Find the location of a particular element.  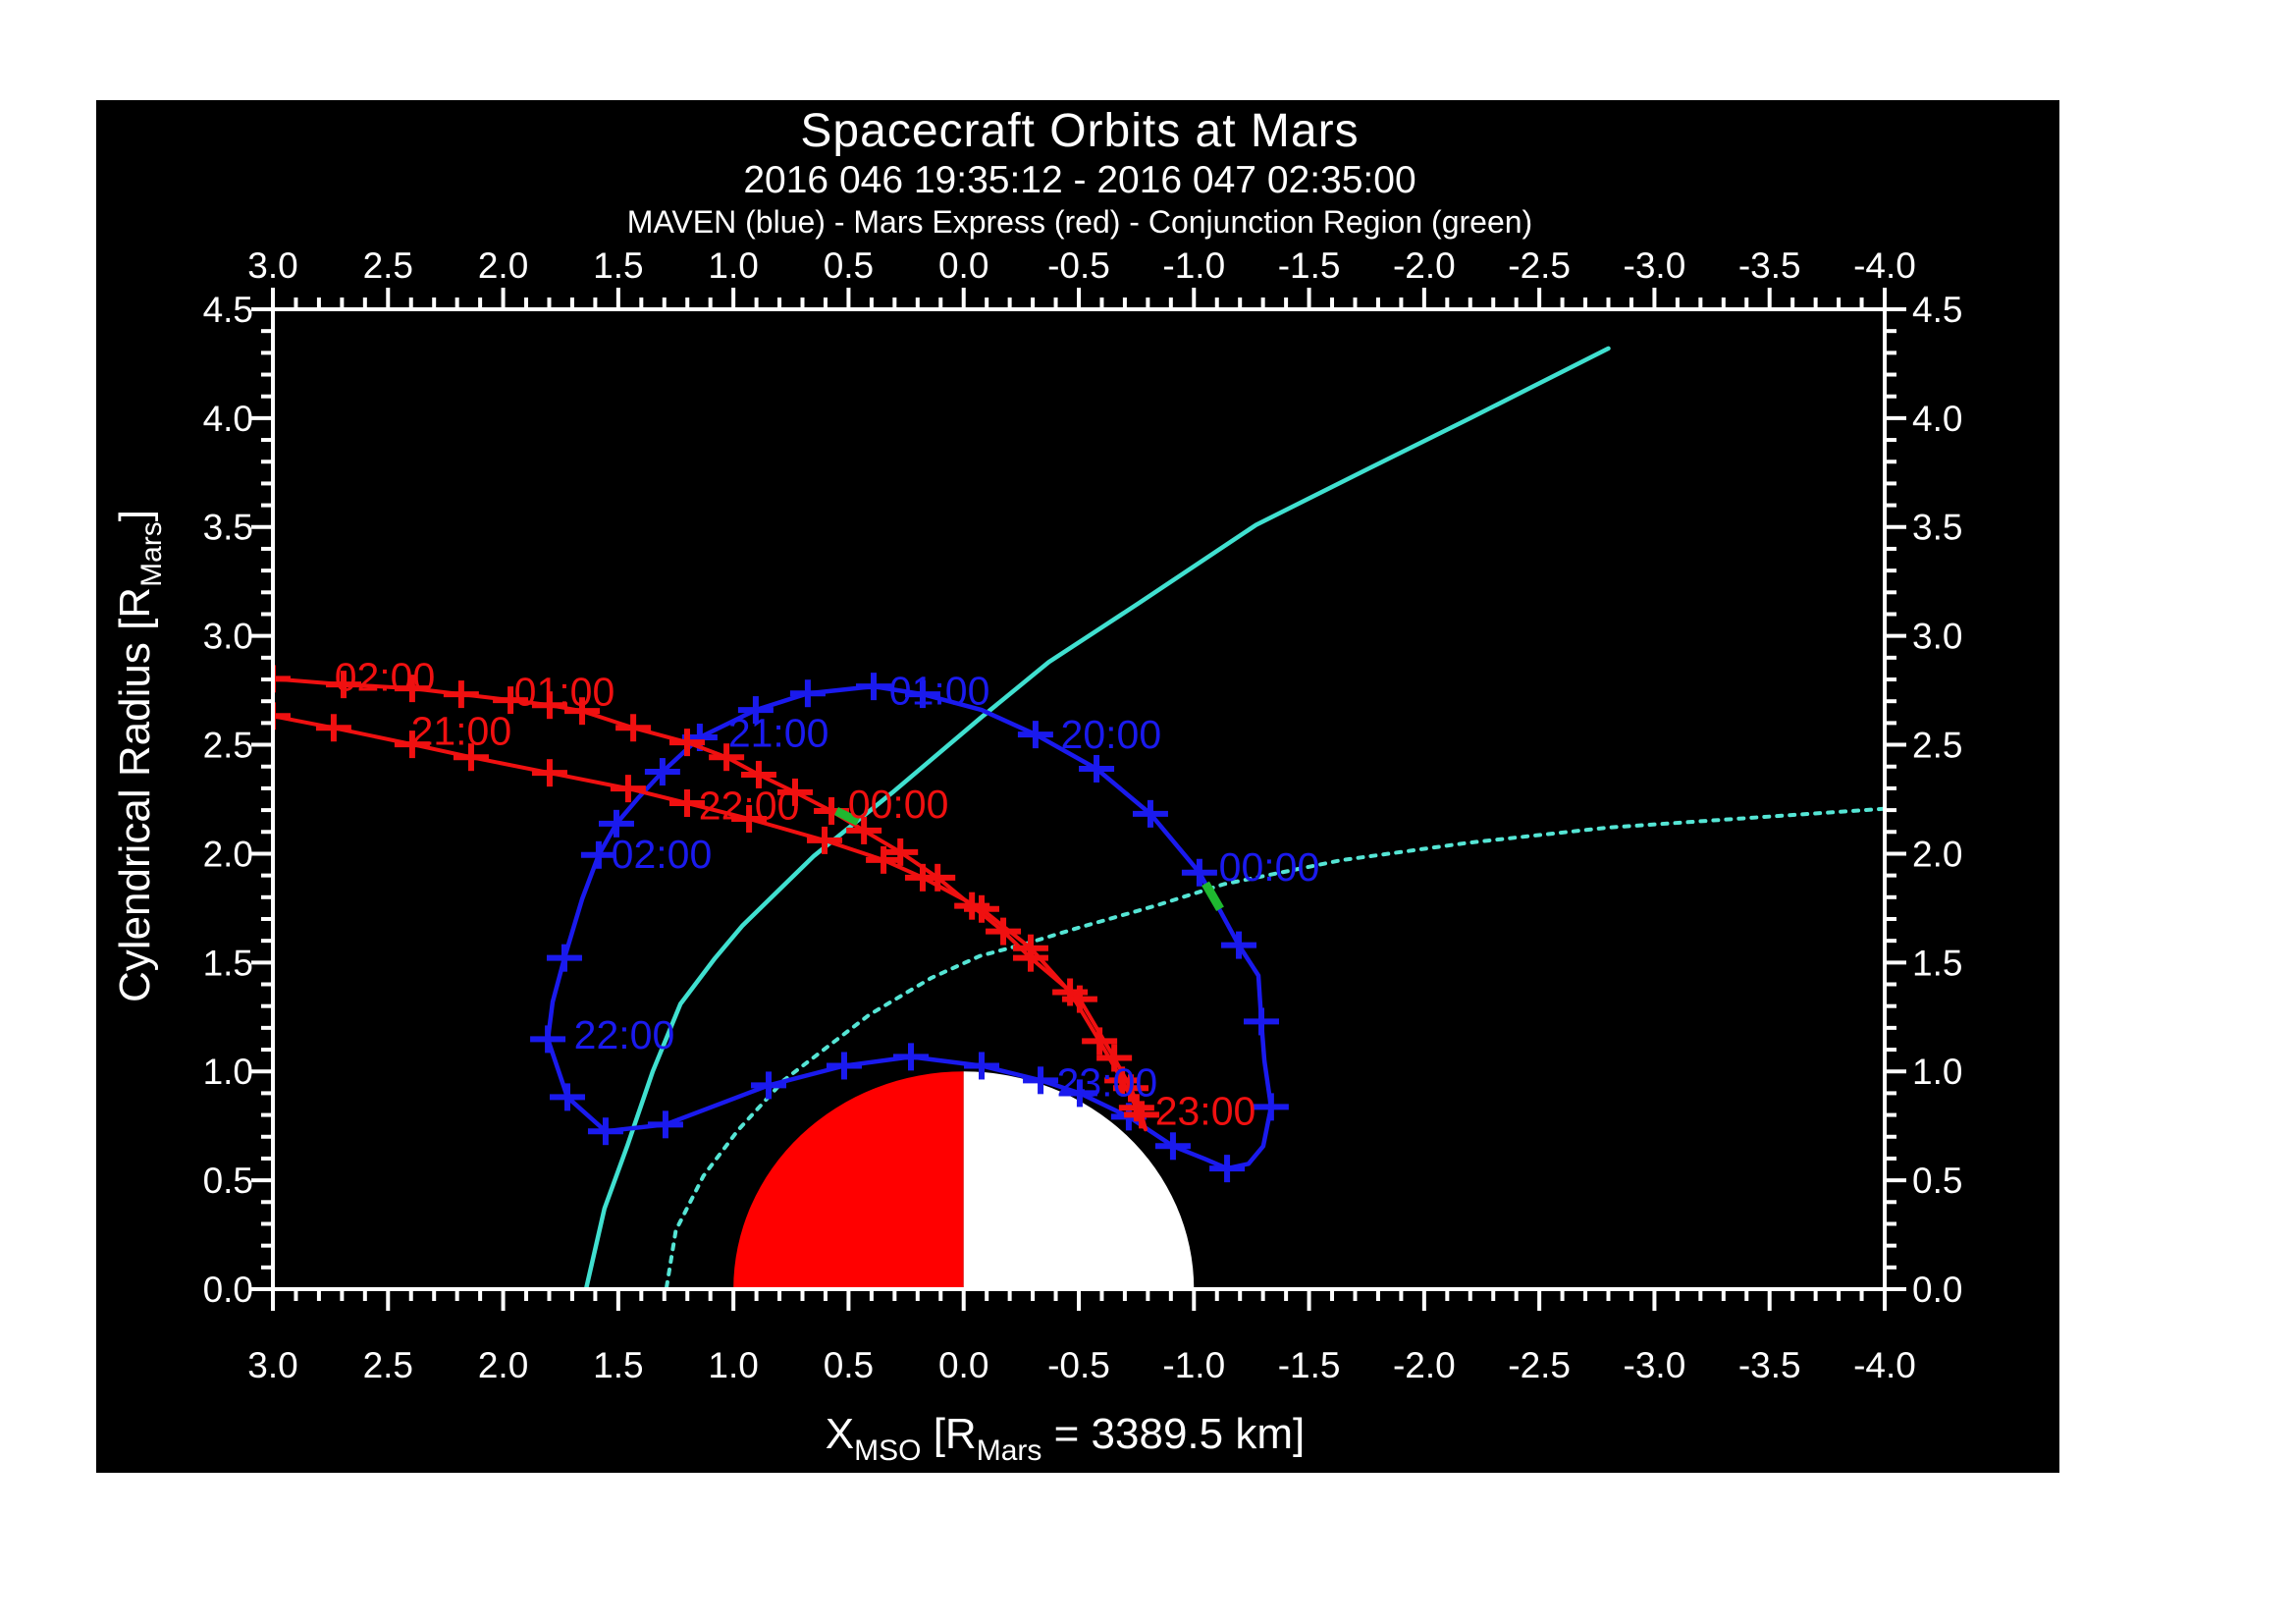

mex-orbit-outbound-tick-marks is located at coordinates (716, 897).